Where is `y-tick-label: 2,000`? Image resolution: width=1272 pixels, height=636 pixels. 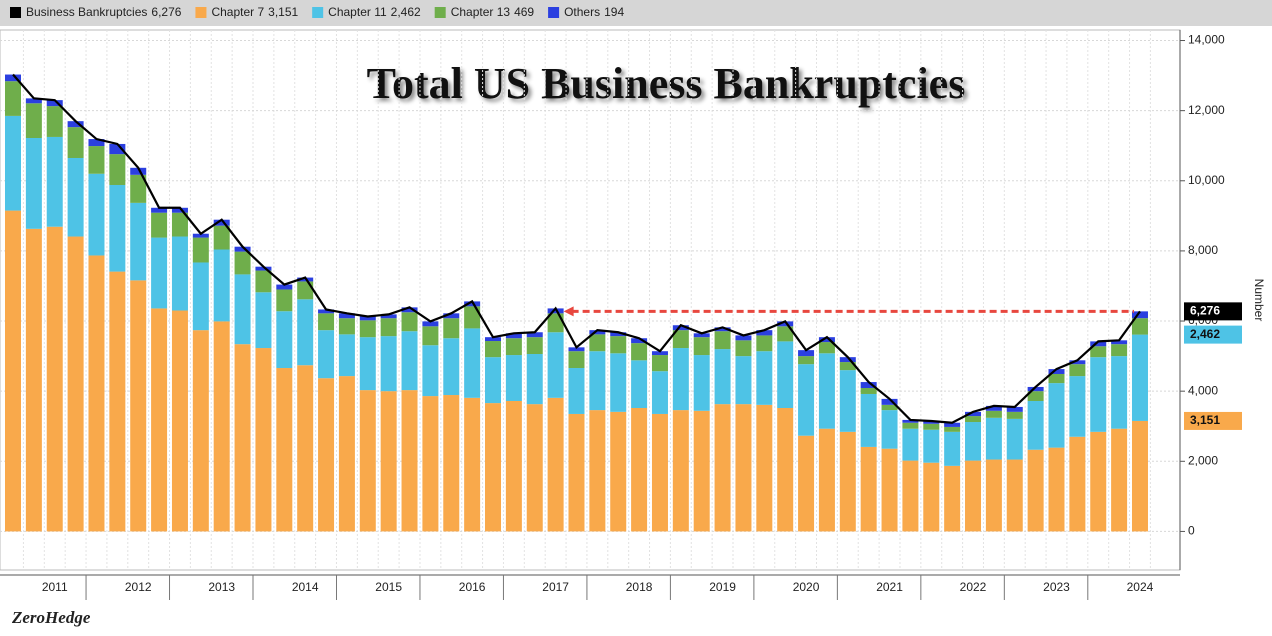
y-tick-label: 2,000 is located at coordinates (1203, 460).